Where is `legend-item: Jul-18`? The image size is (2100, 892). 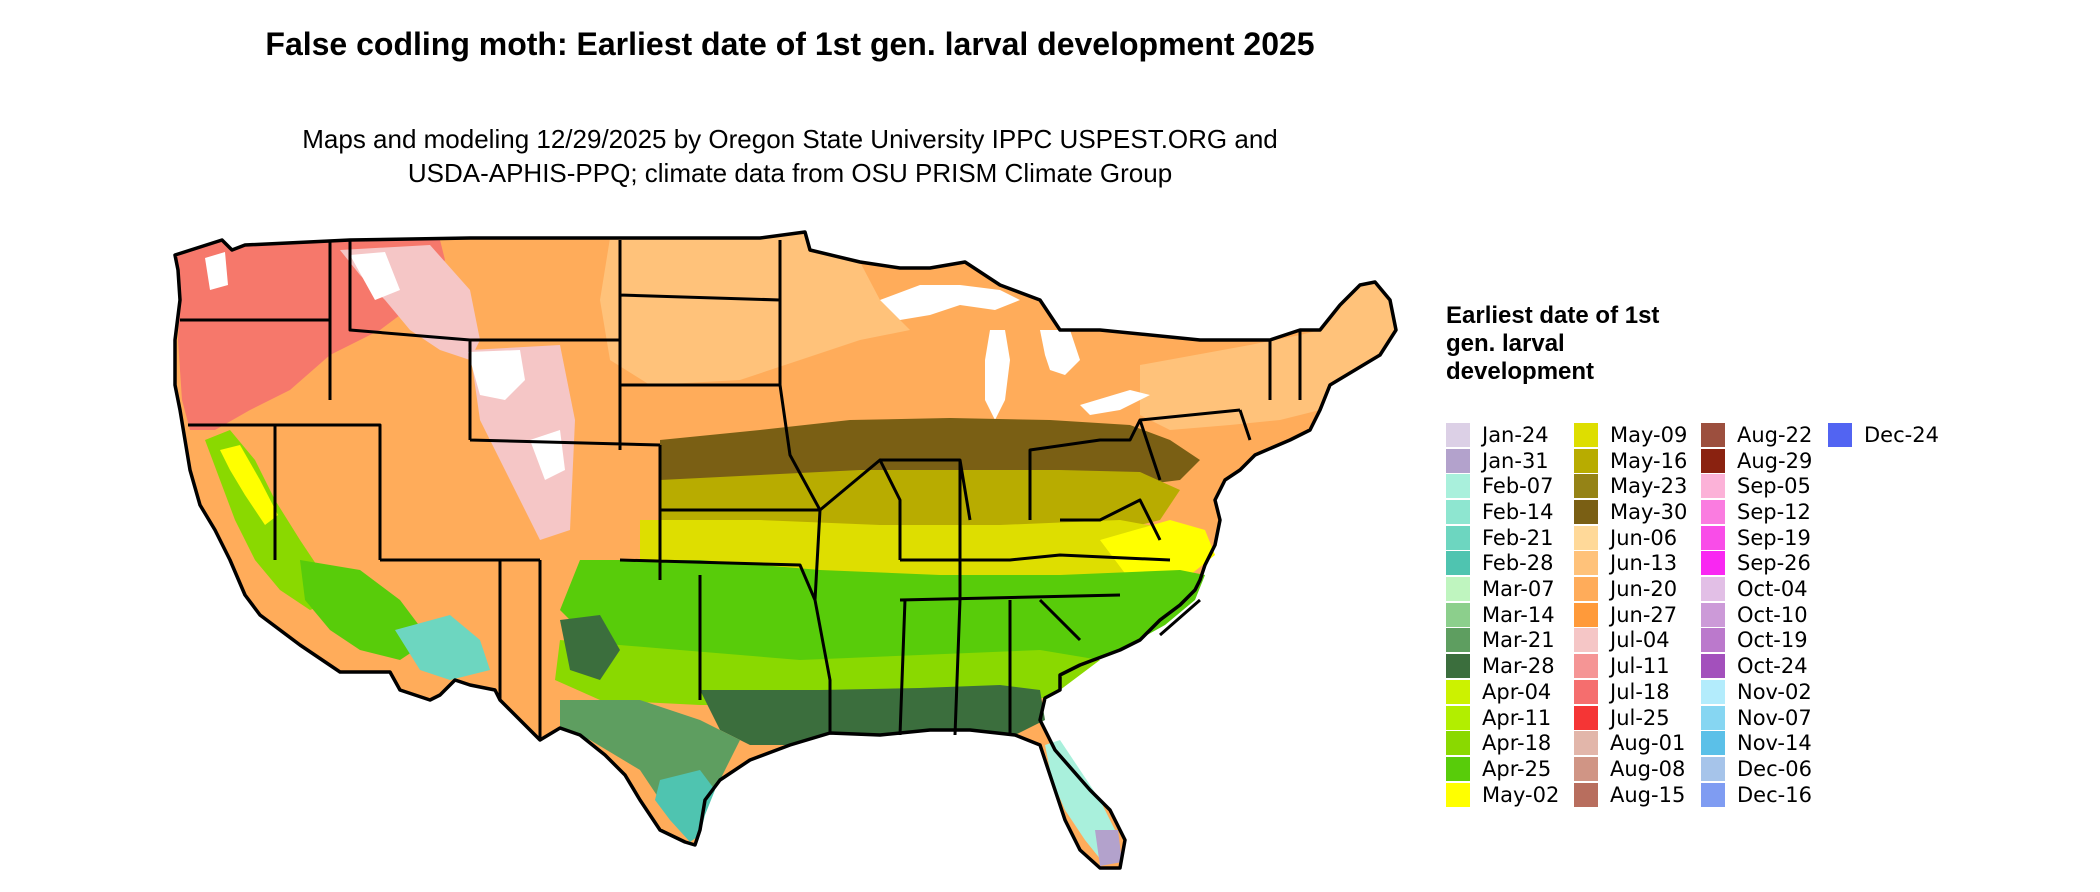 legend-item: Jul-18 is located at coordinates (1622, 692).